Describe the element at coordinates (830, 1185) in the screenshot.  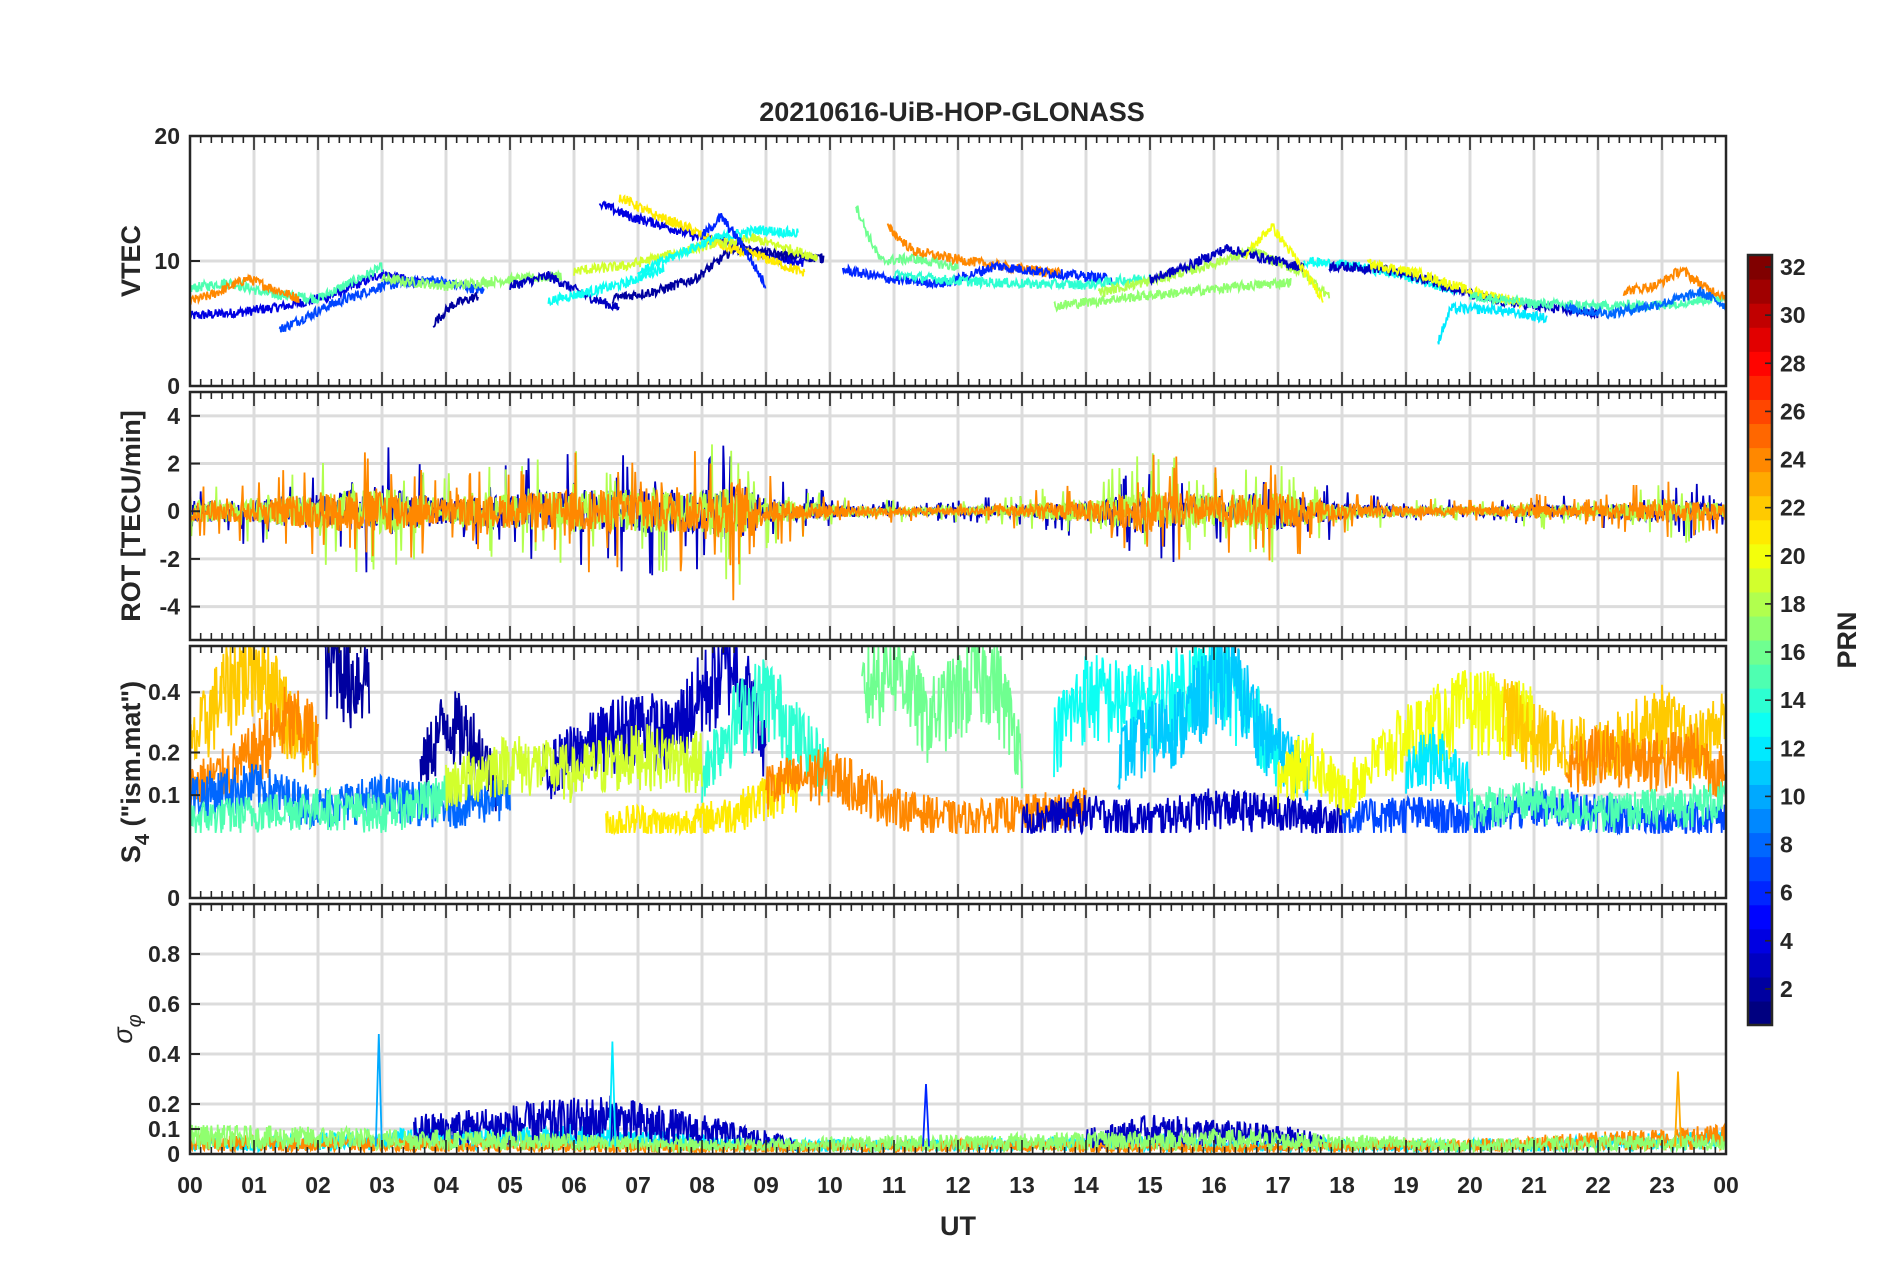
I see `x-tick-label: 10` at that location.